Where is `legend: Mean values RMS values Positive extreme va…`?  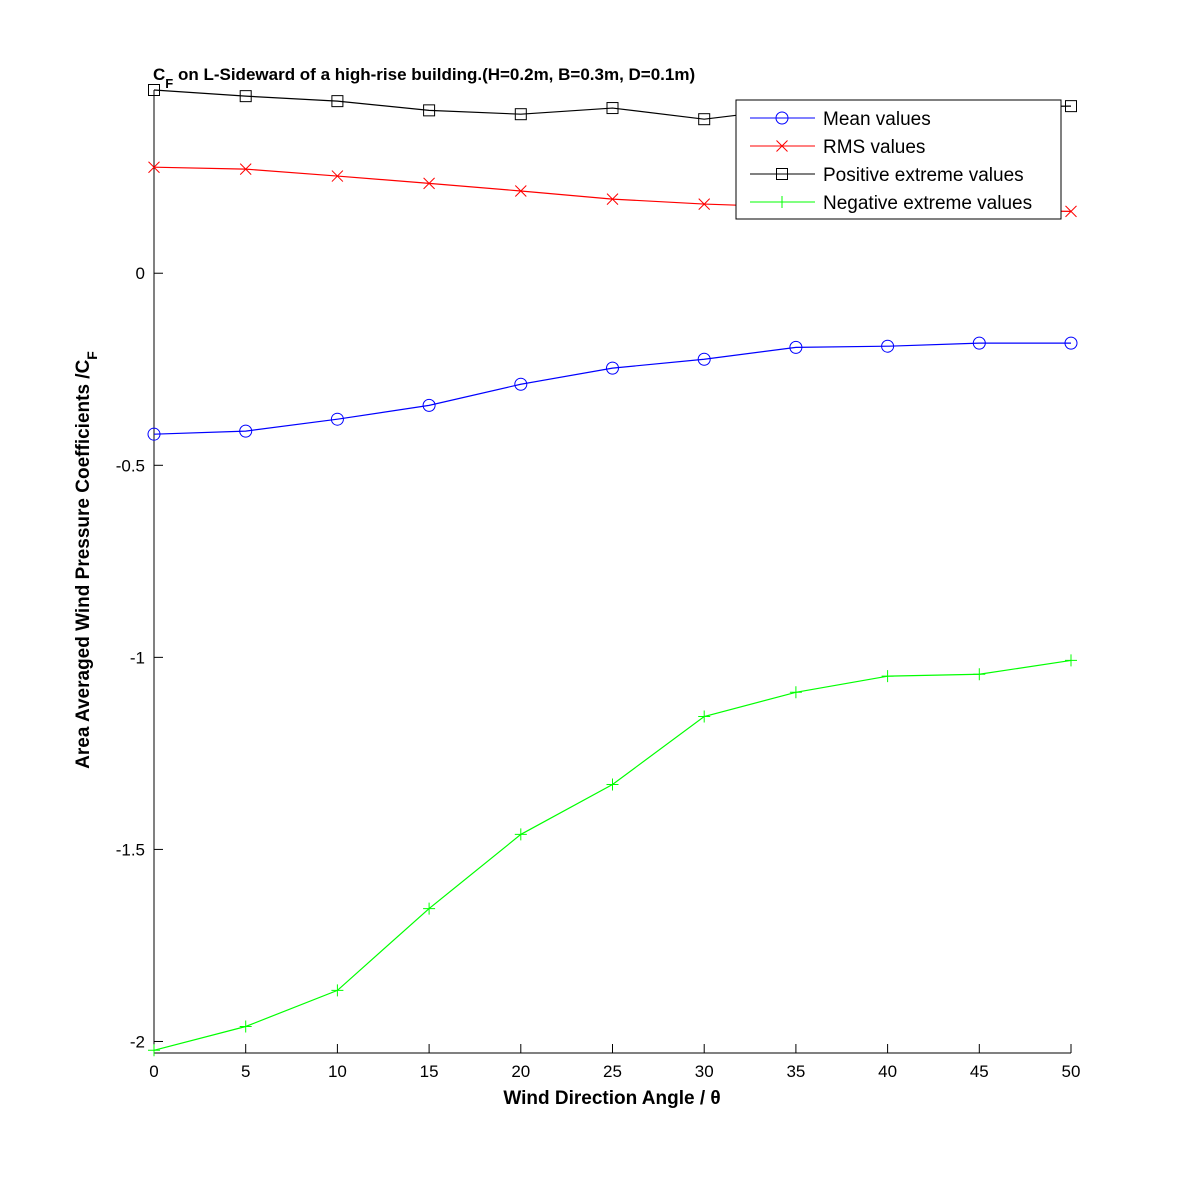
legend: Mean values RMS values Positive extreme va… is located at coordinates (898, 159).